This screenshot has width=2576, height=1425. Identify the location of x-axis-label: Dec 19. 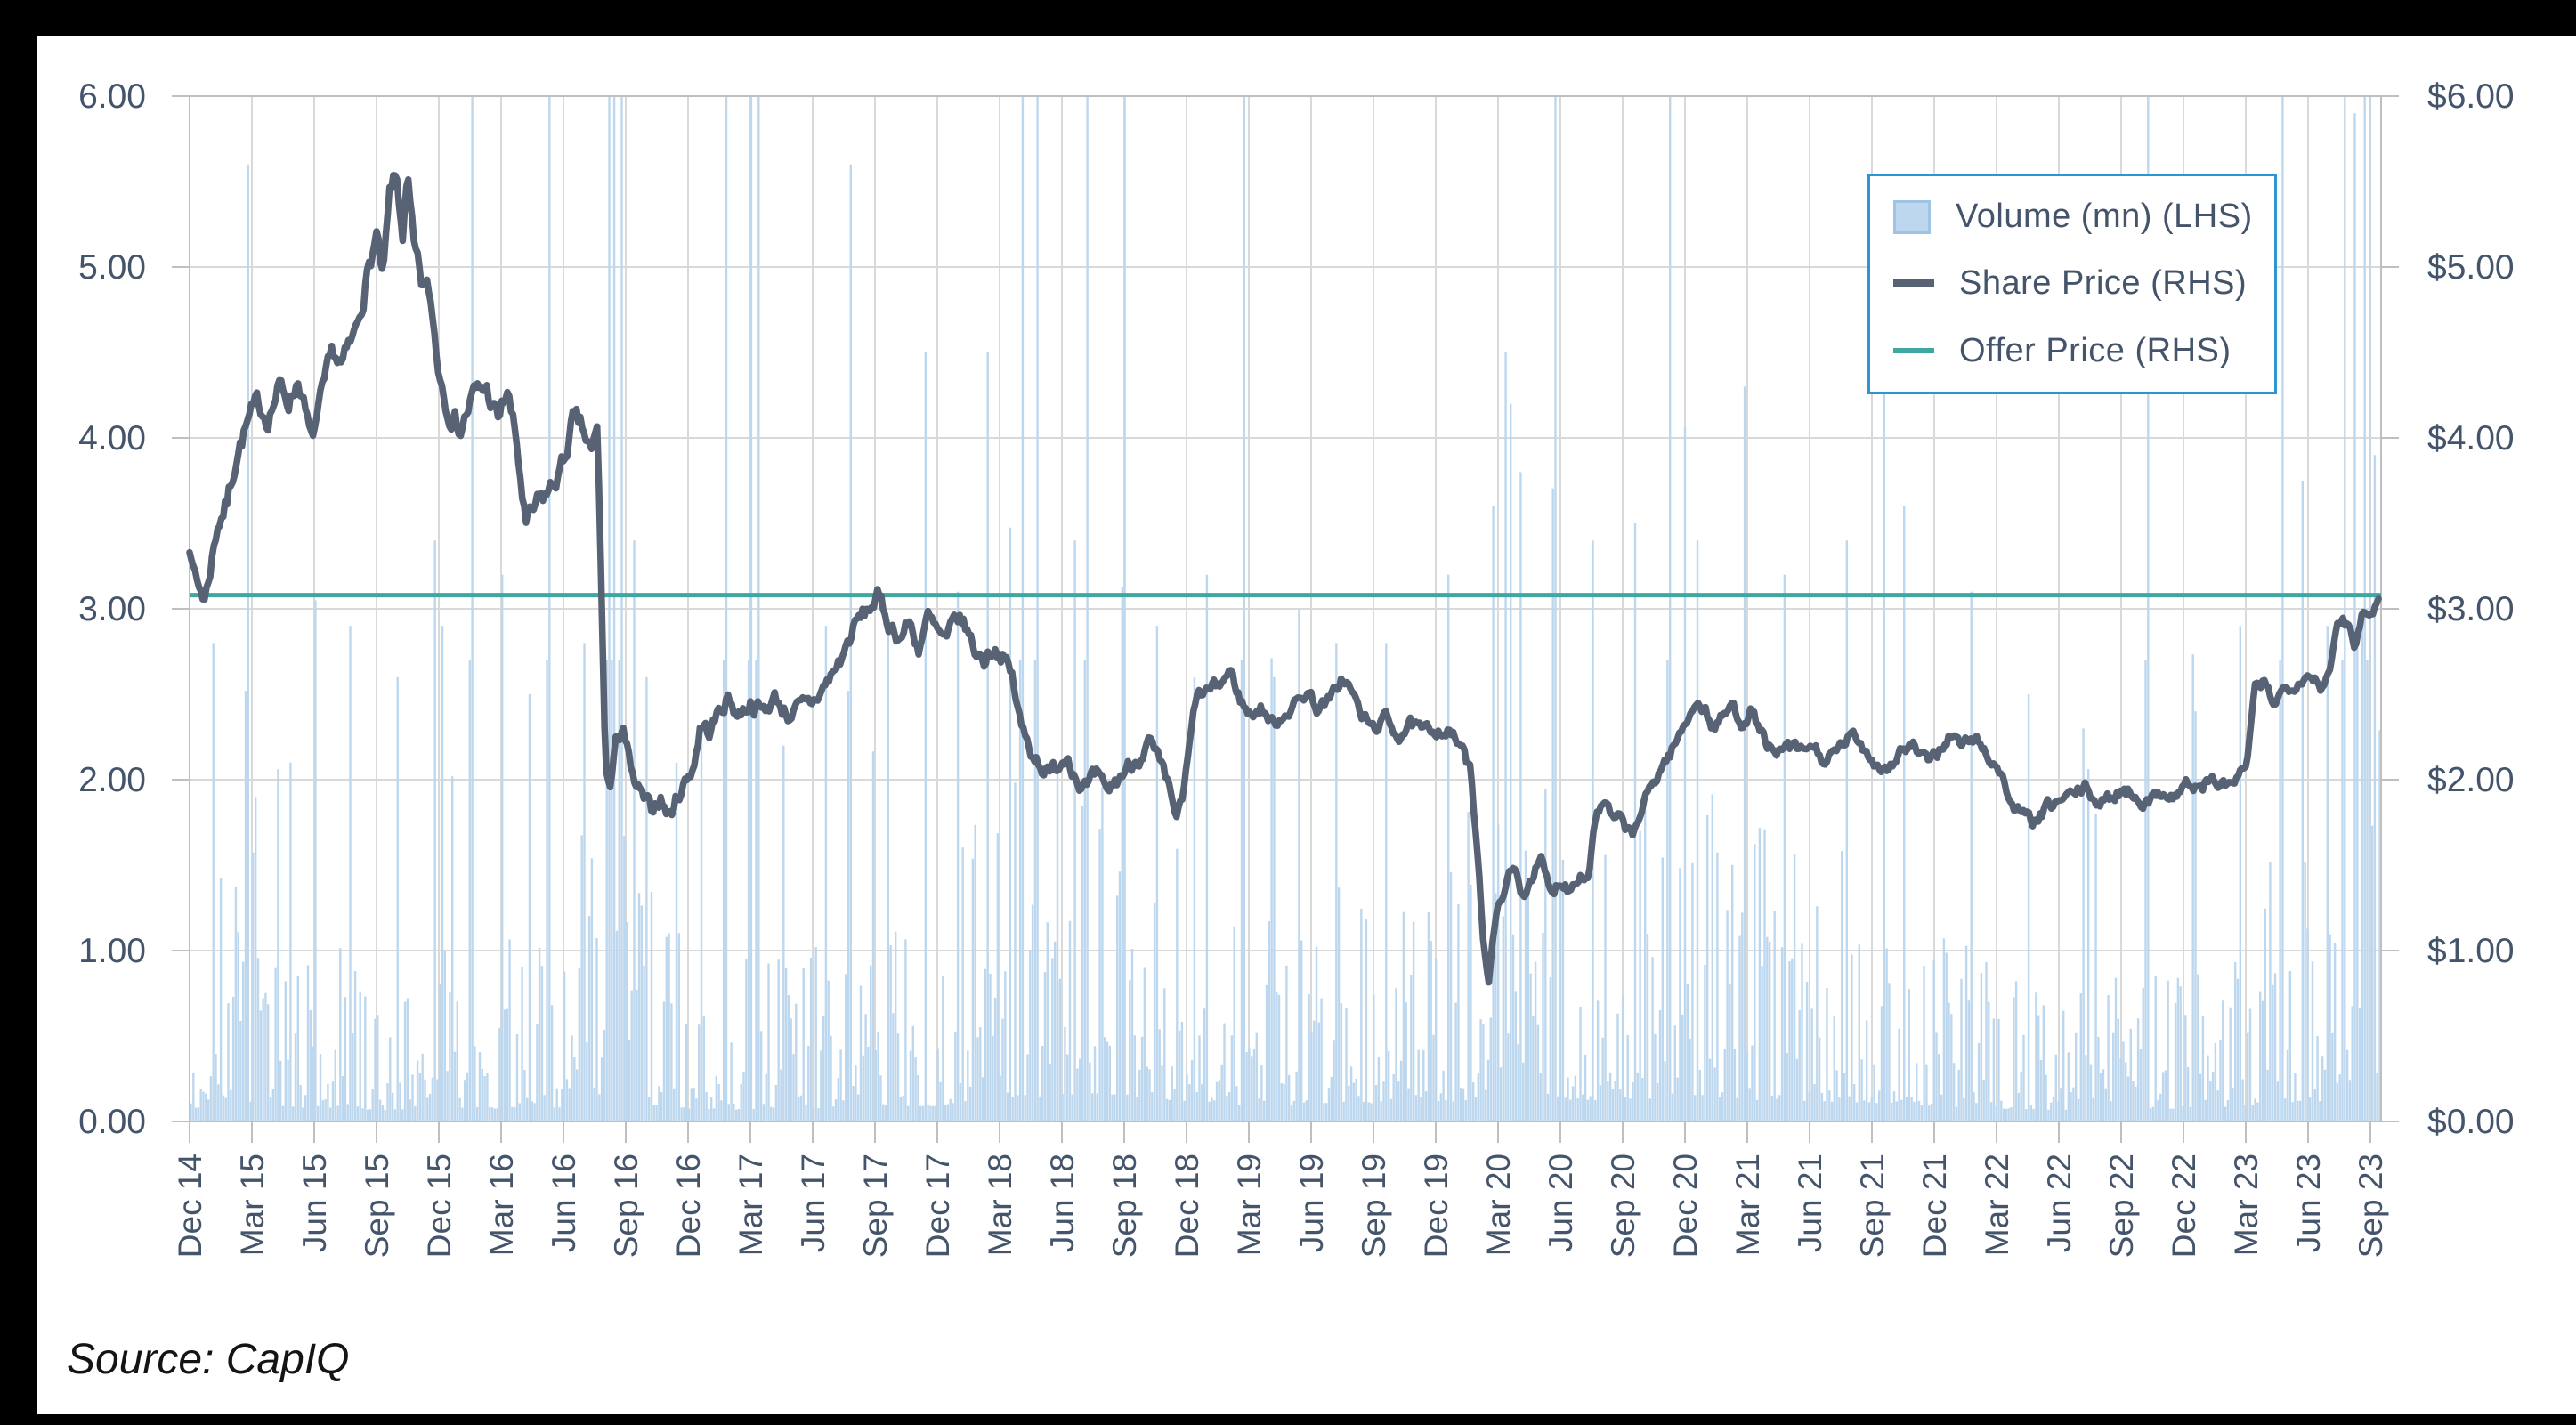
(1436, 1206).